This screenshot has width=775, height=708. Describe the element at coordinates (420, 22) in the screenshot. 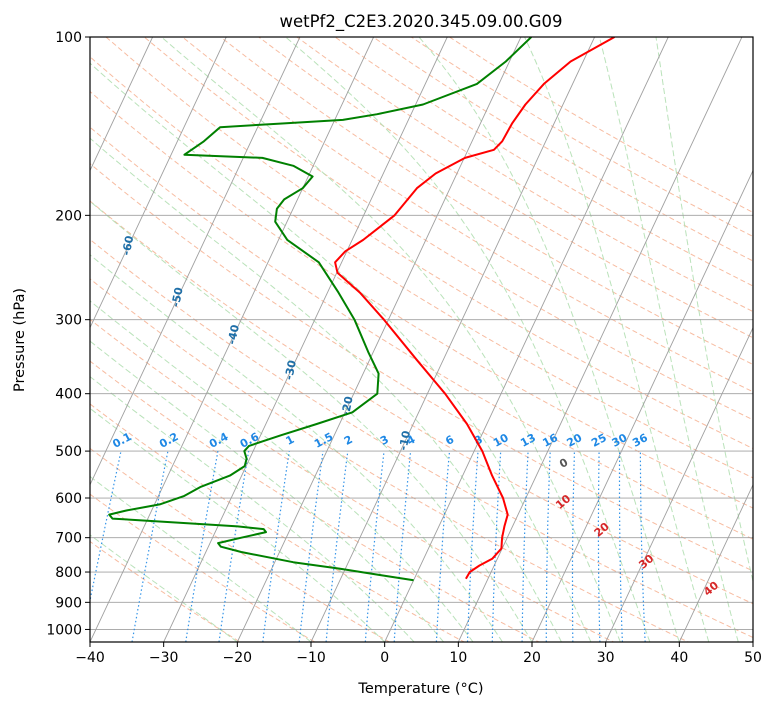

I see `chart-title: wetPf2_C2E3.2020.345.09.00.G09` at that location.